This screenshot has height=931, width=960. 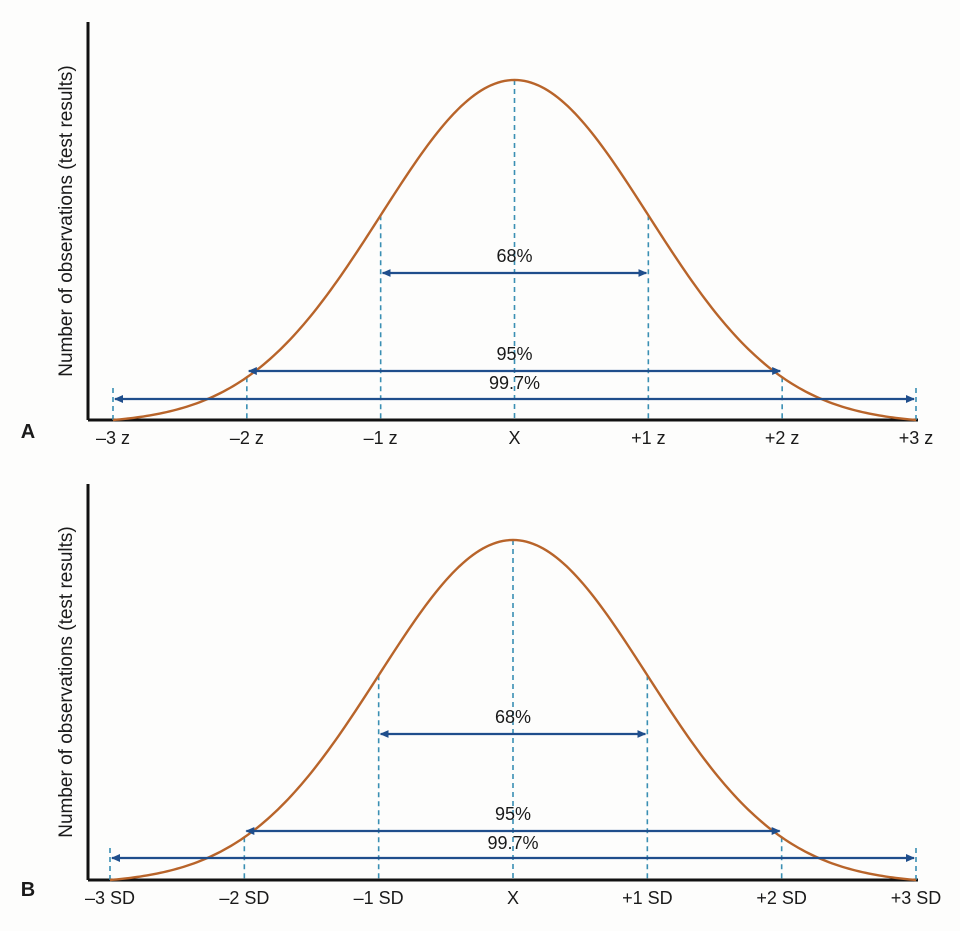 What do you see at coordinates (28, 890) in the screenshot?
I see `panel-label: B` at bounding box center [28, 890].